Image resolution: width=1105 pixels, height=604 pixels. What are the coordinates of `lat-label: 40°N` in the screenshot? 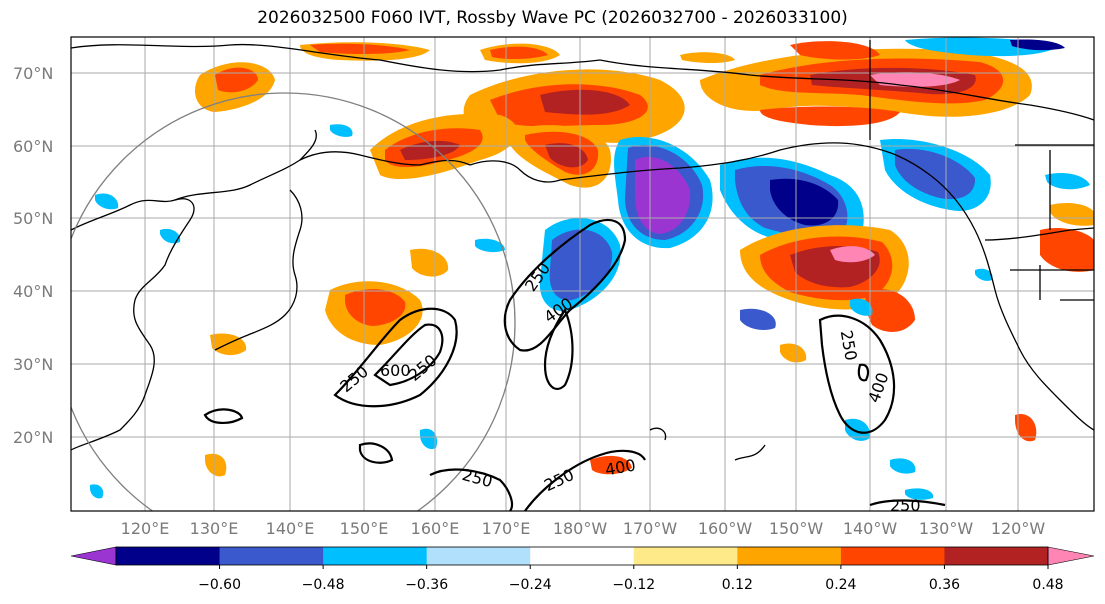 It's located at (33, 291).